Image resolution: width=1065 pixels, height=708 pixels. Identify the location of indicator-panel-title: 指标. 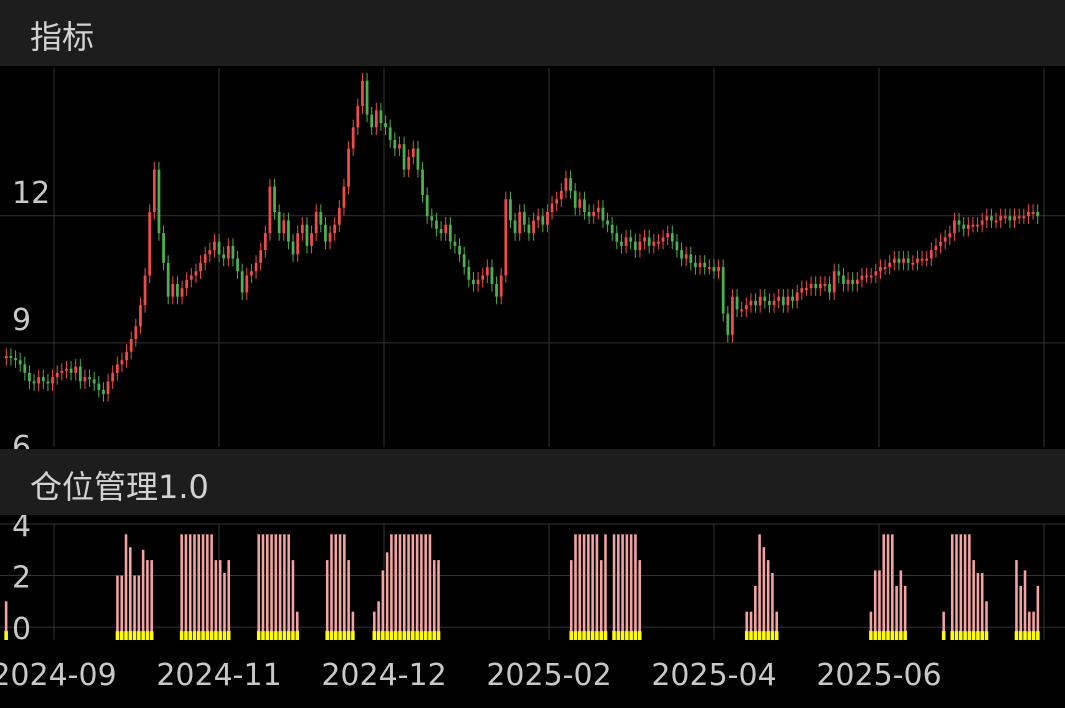
(62, 37).